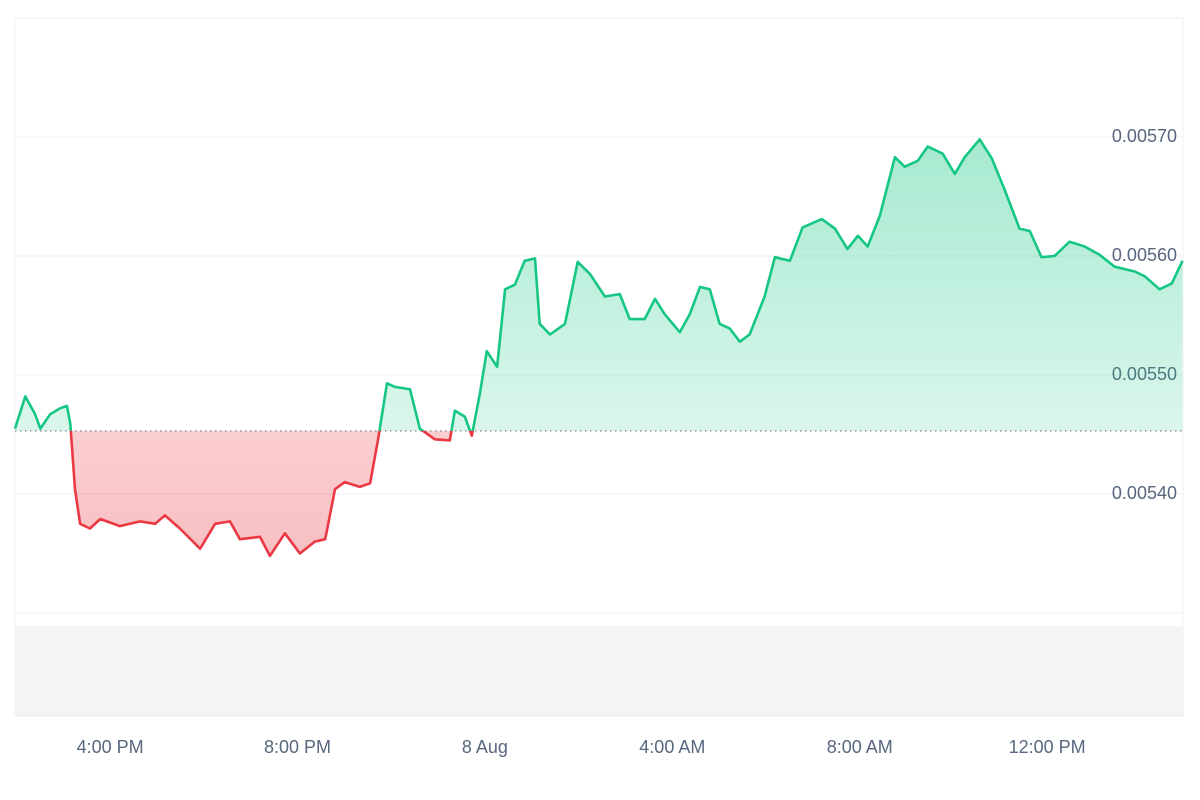 This screenshot has width=1200, height=800. I want to click on x-tick-label: 8 Aug, so click(485, 747).